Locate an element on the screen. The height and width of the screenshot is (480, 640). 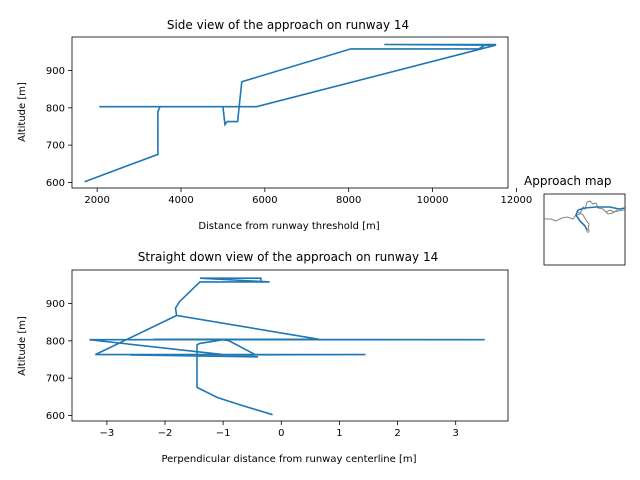
side-view-ylabel: Altitude [m] is located at coordinates (22, 112).